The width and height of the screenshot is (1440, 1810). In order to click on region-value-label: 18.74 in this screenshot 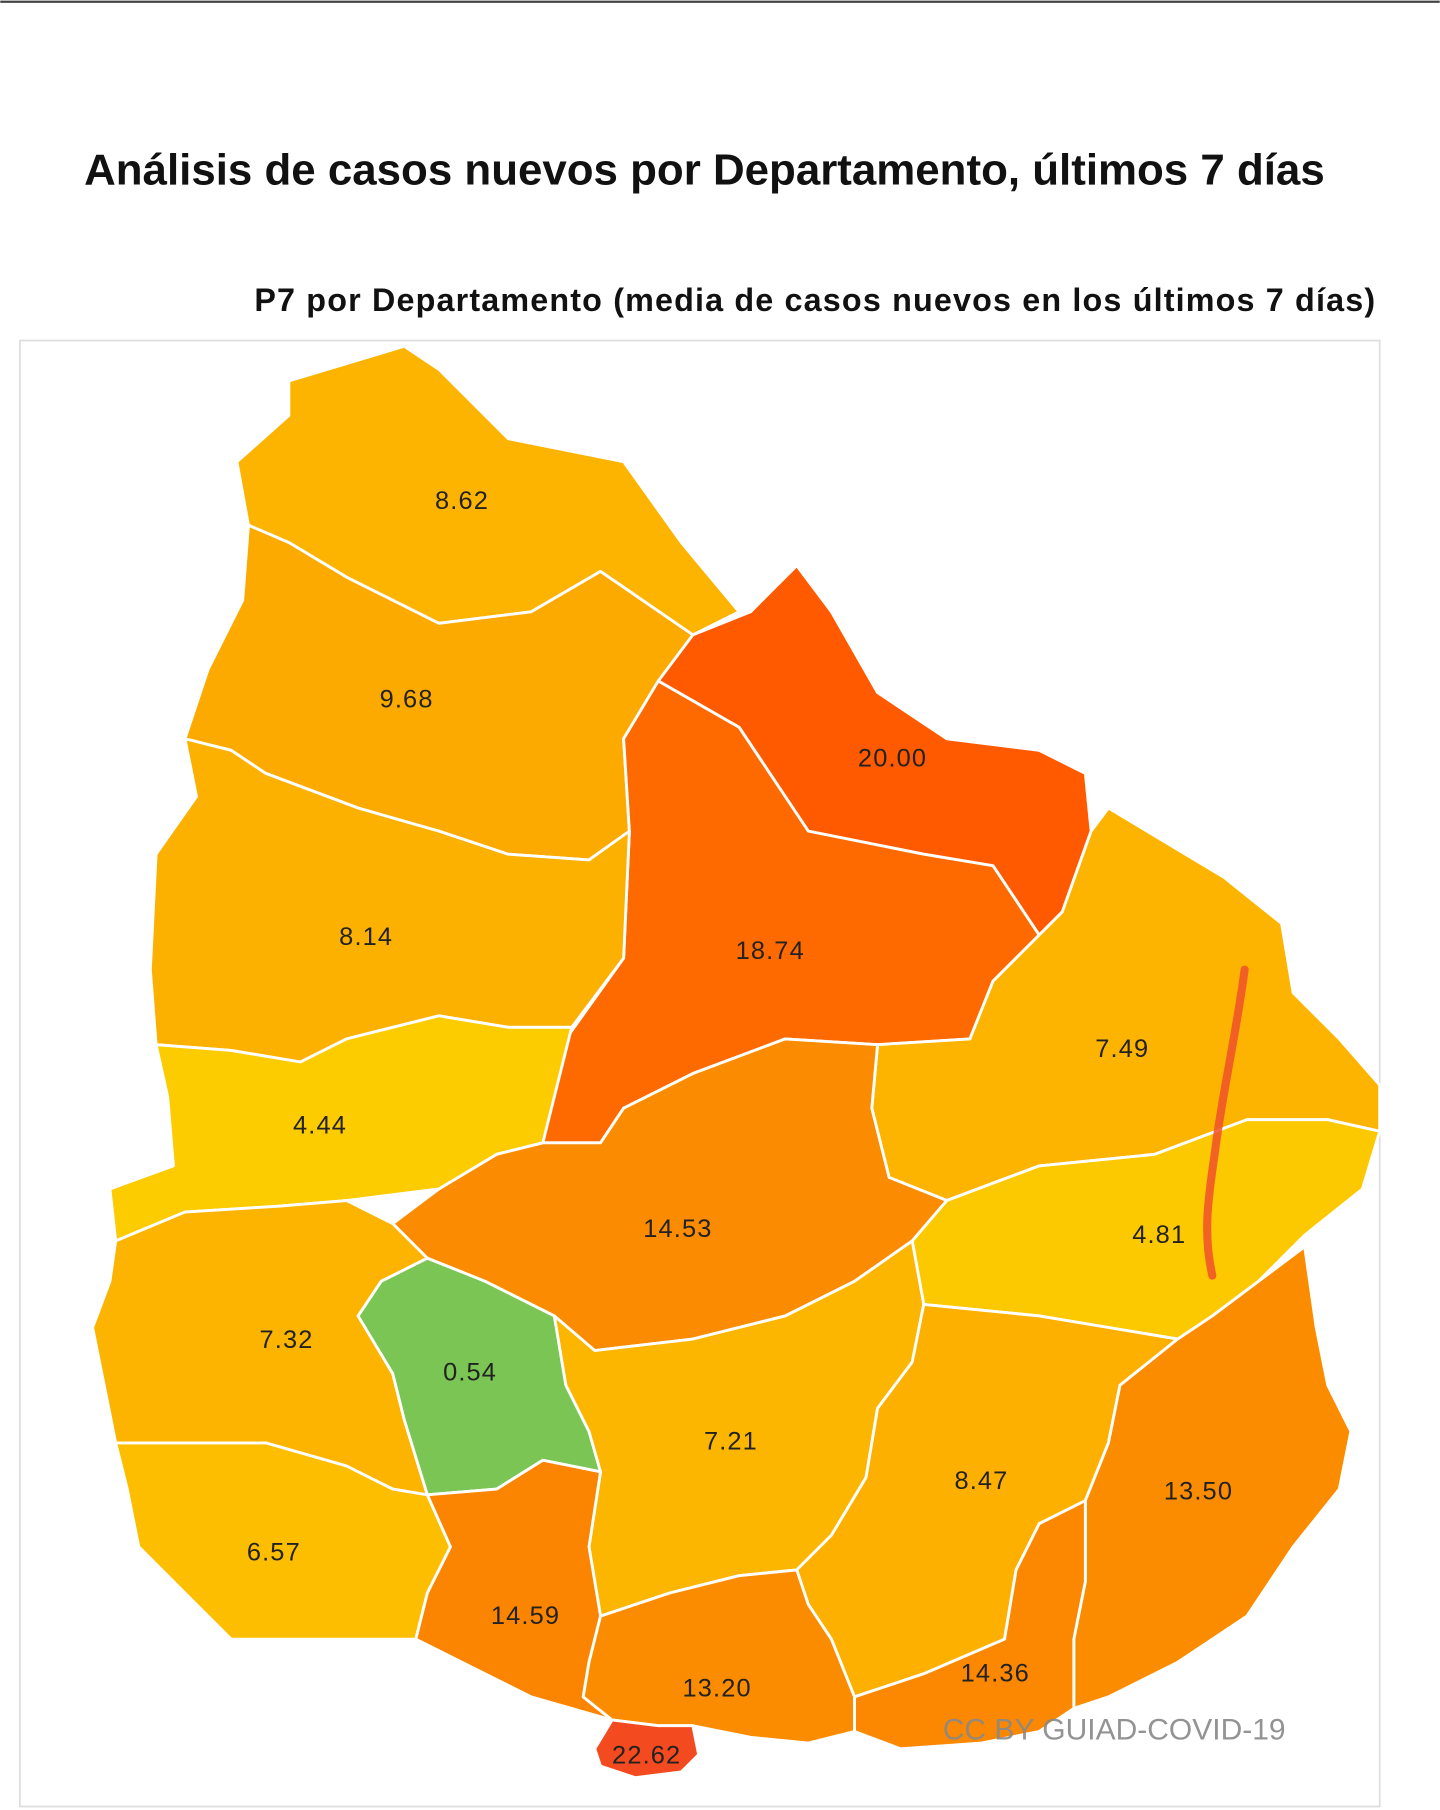, I will do `click(770, 951)`.